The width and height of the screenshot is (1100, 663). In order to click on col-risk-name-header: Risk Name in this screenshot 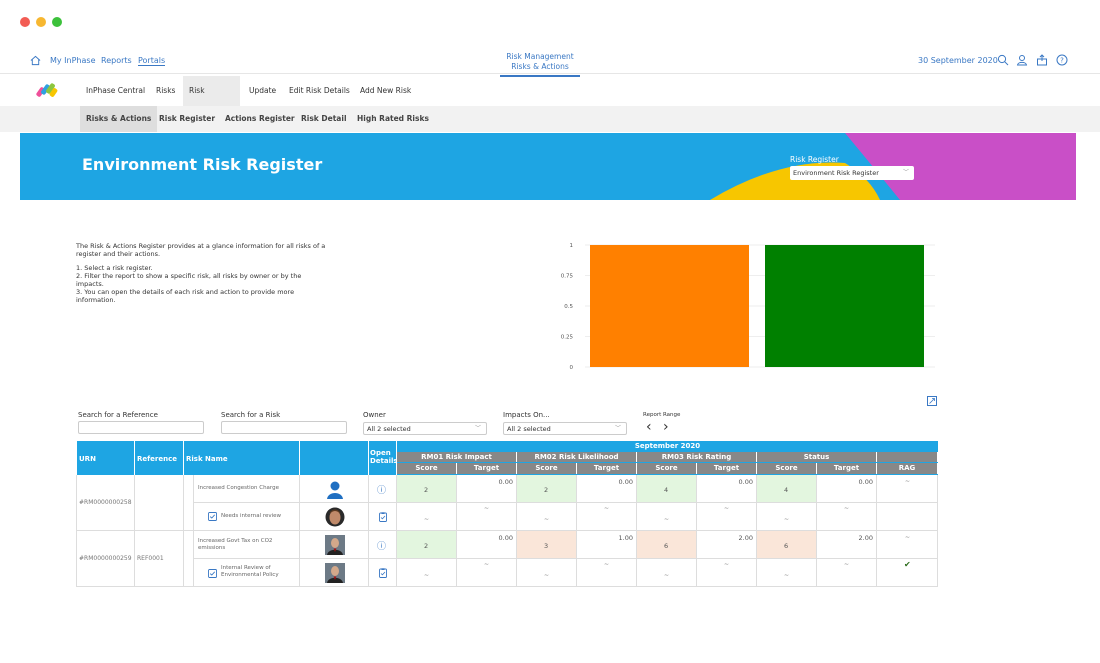, I will do `click(207, 459)`.